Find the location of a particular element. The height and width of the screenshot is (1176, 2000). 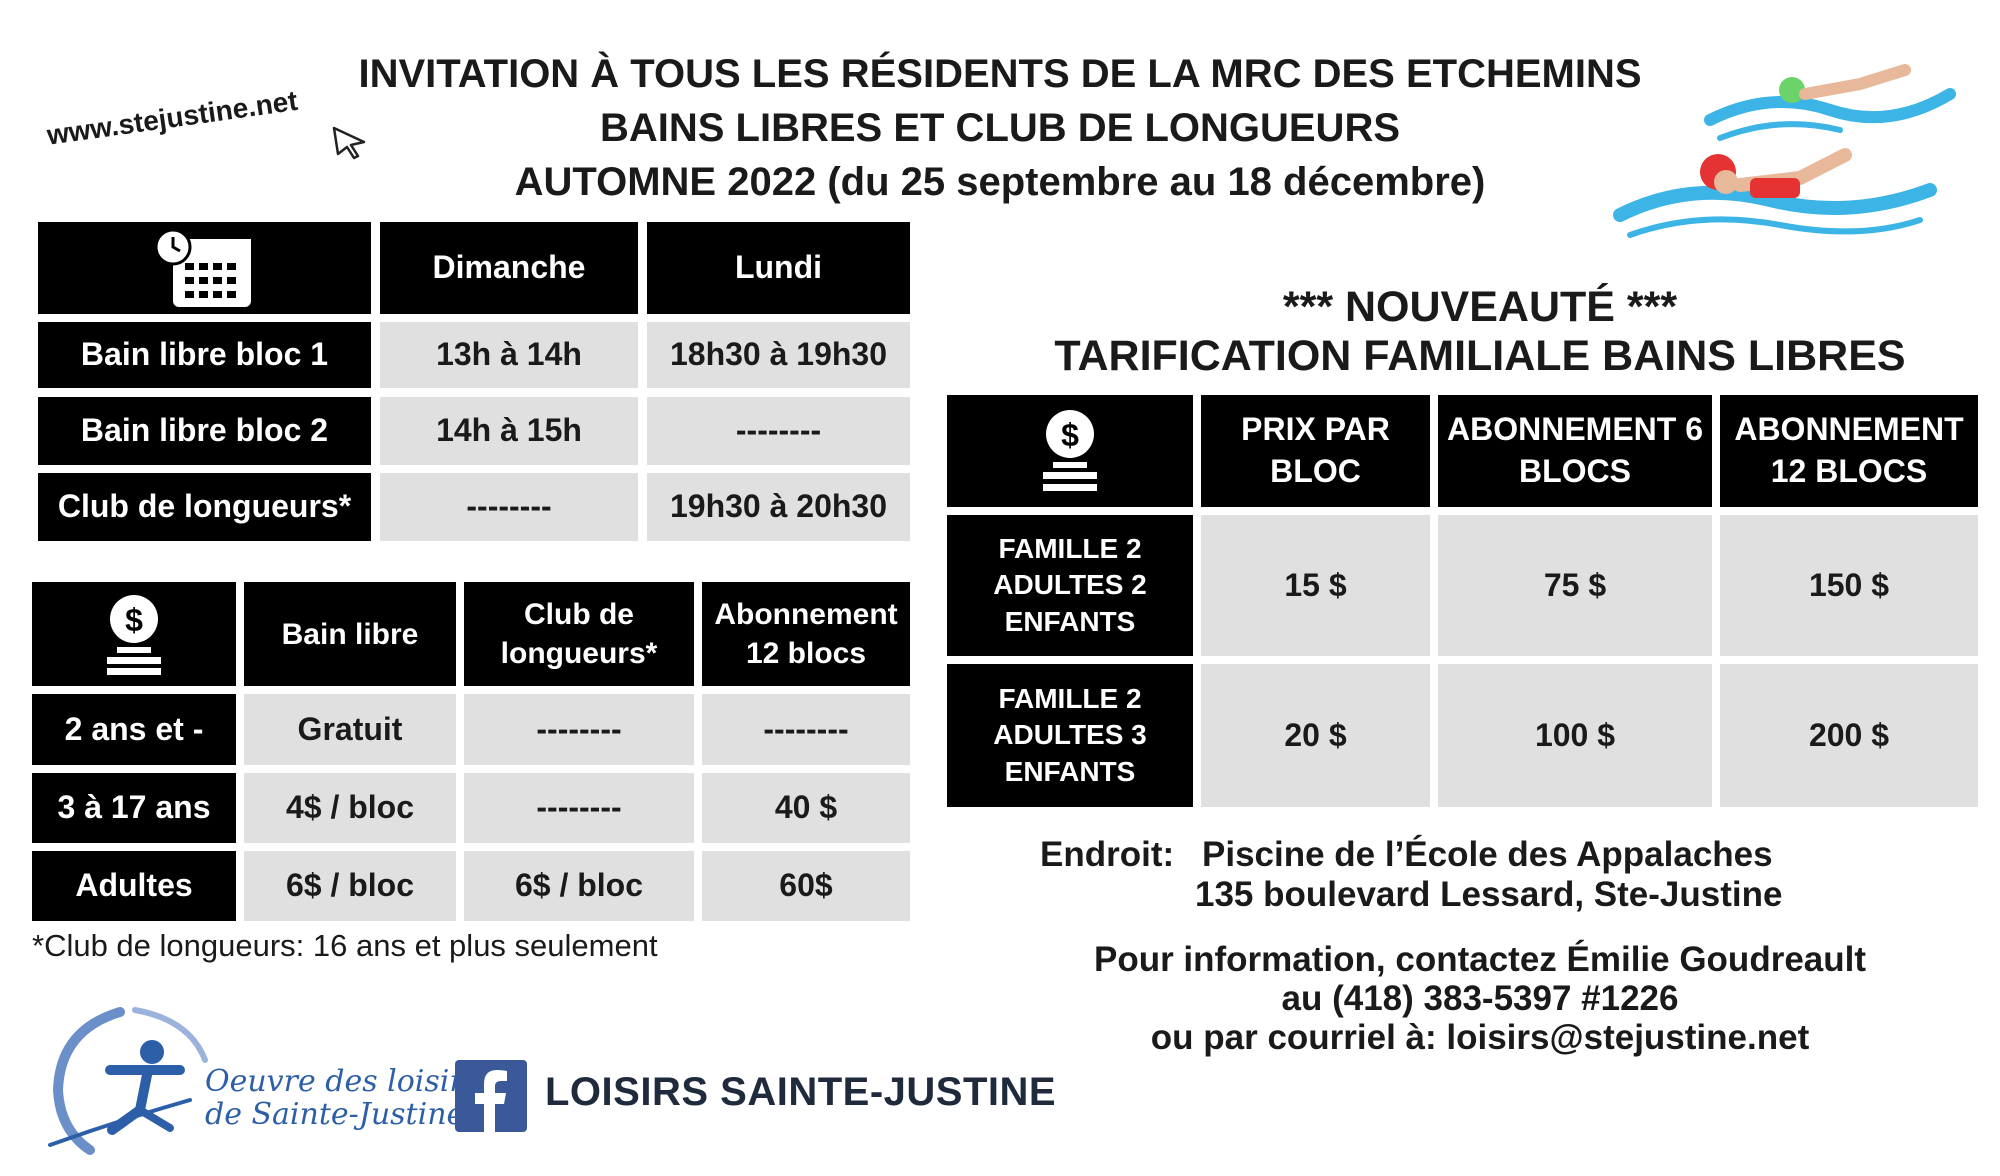

pricing-cell: 40 $ is located at coordinates (806, 808).